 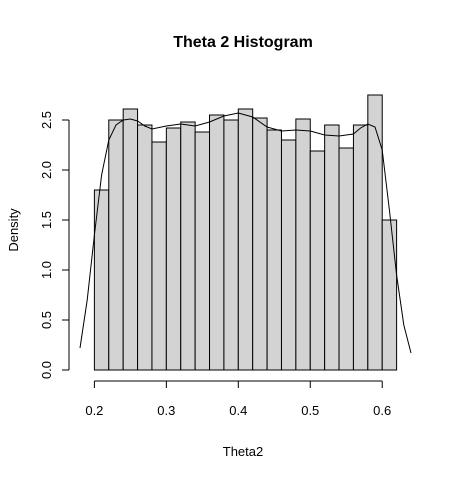 What do you see at coordinates (238, 399) in the screenshot?
I see `x-axis: 0.2 0.3 0.4 0.5 0.6` at bounding box center [238, 399].